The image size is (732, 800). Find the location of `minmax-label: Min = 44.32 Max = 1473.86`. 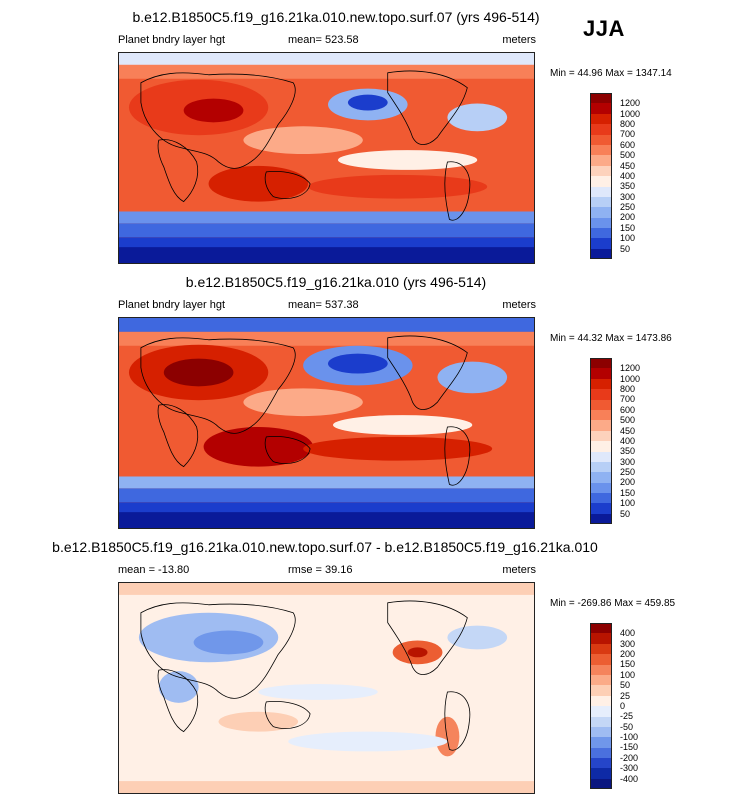

minmax-label: Min = 44.32 Max = 1473.86 is located at coordinates (611, 338).